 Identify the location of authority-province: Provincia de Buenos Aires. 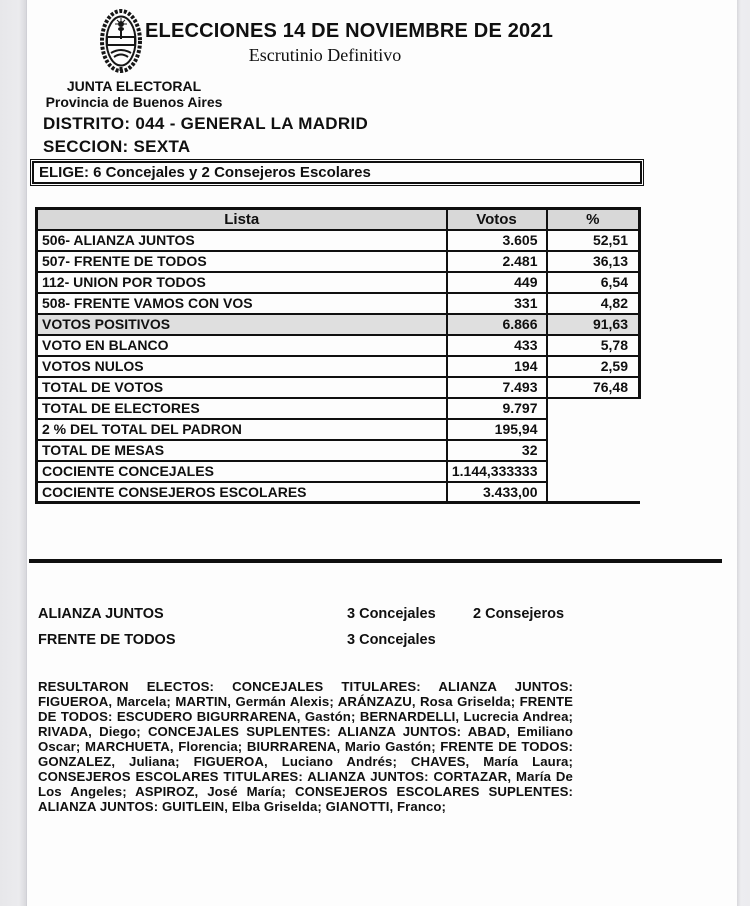
(134, 102).